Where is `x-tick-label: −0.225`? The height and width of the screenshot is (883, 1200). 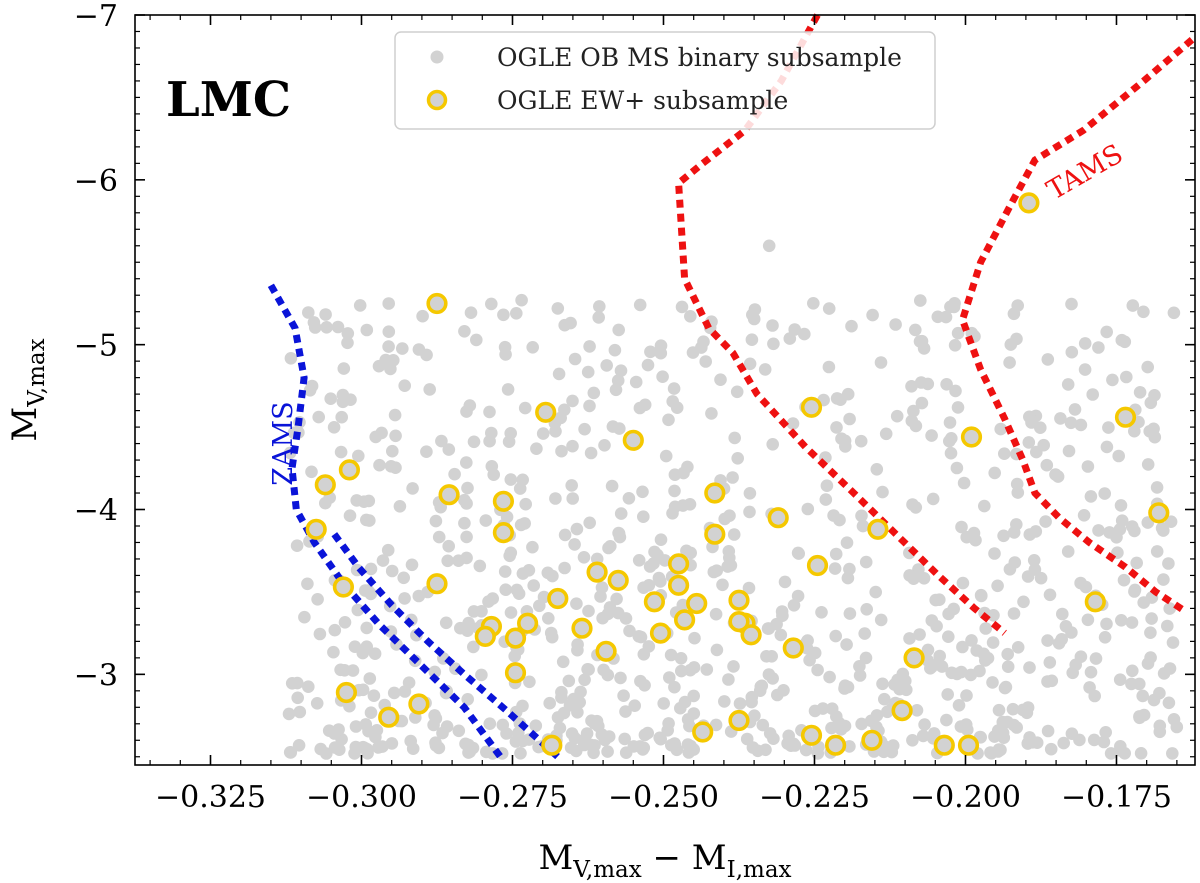 x-tick-label: −0.225 is located at coordinates (814, 797).